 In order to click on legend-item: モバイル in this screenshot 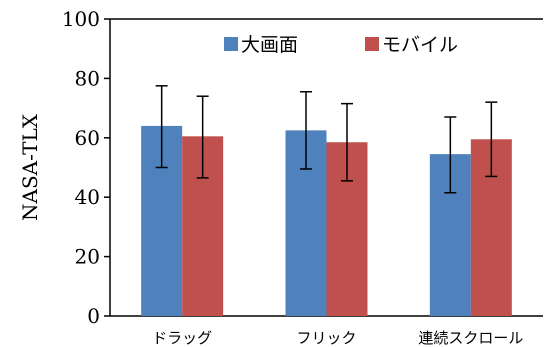, I will do `click(411, 45)`.